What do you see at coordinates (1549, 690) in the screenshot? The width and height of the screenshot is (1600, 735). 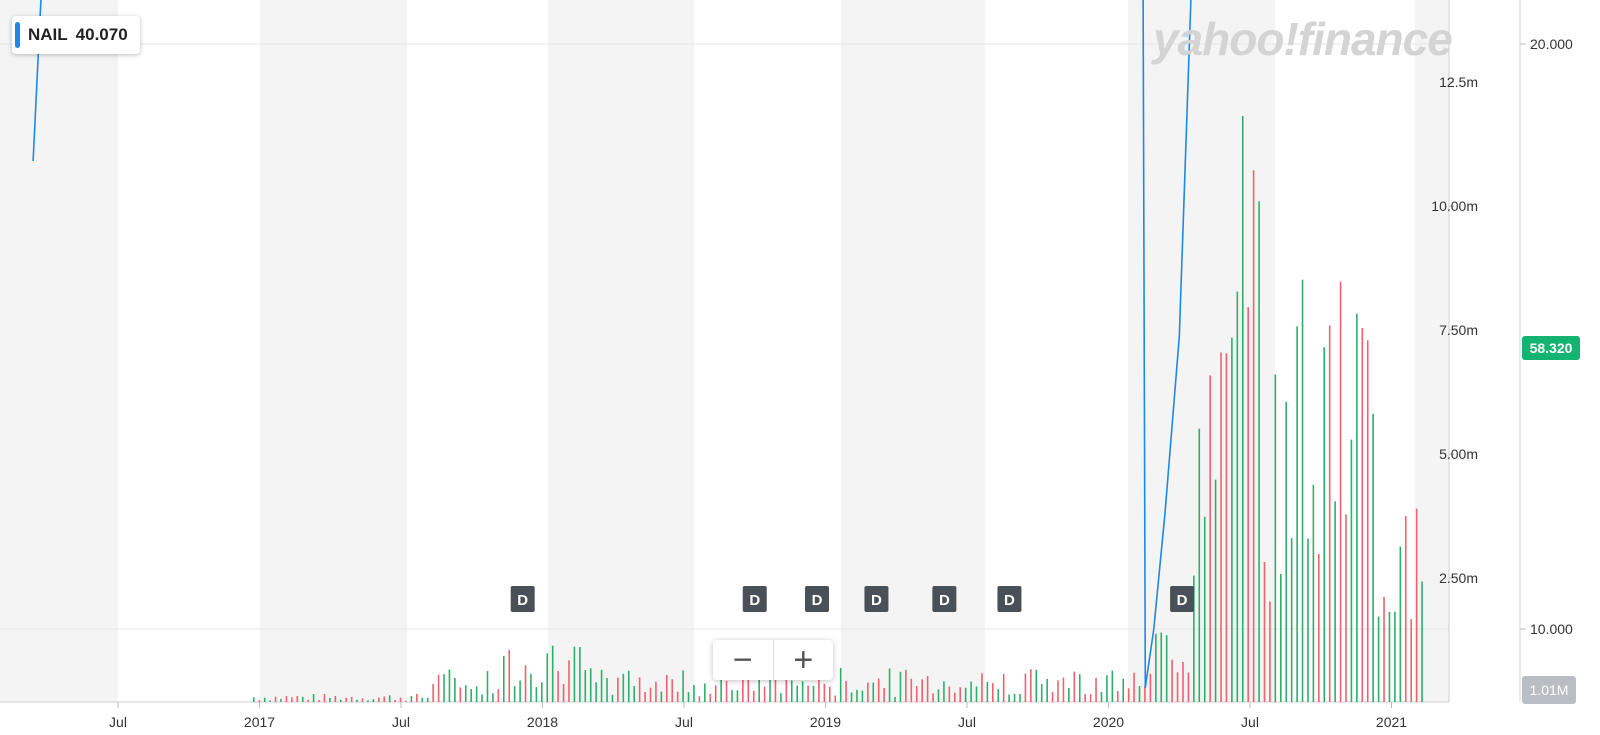 I see `last-volume-badge: 1.01M` at bounding box center [1549, 690].